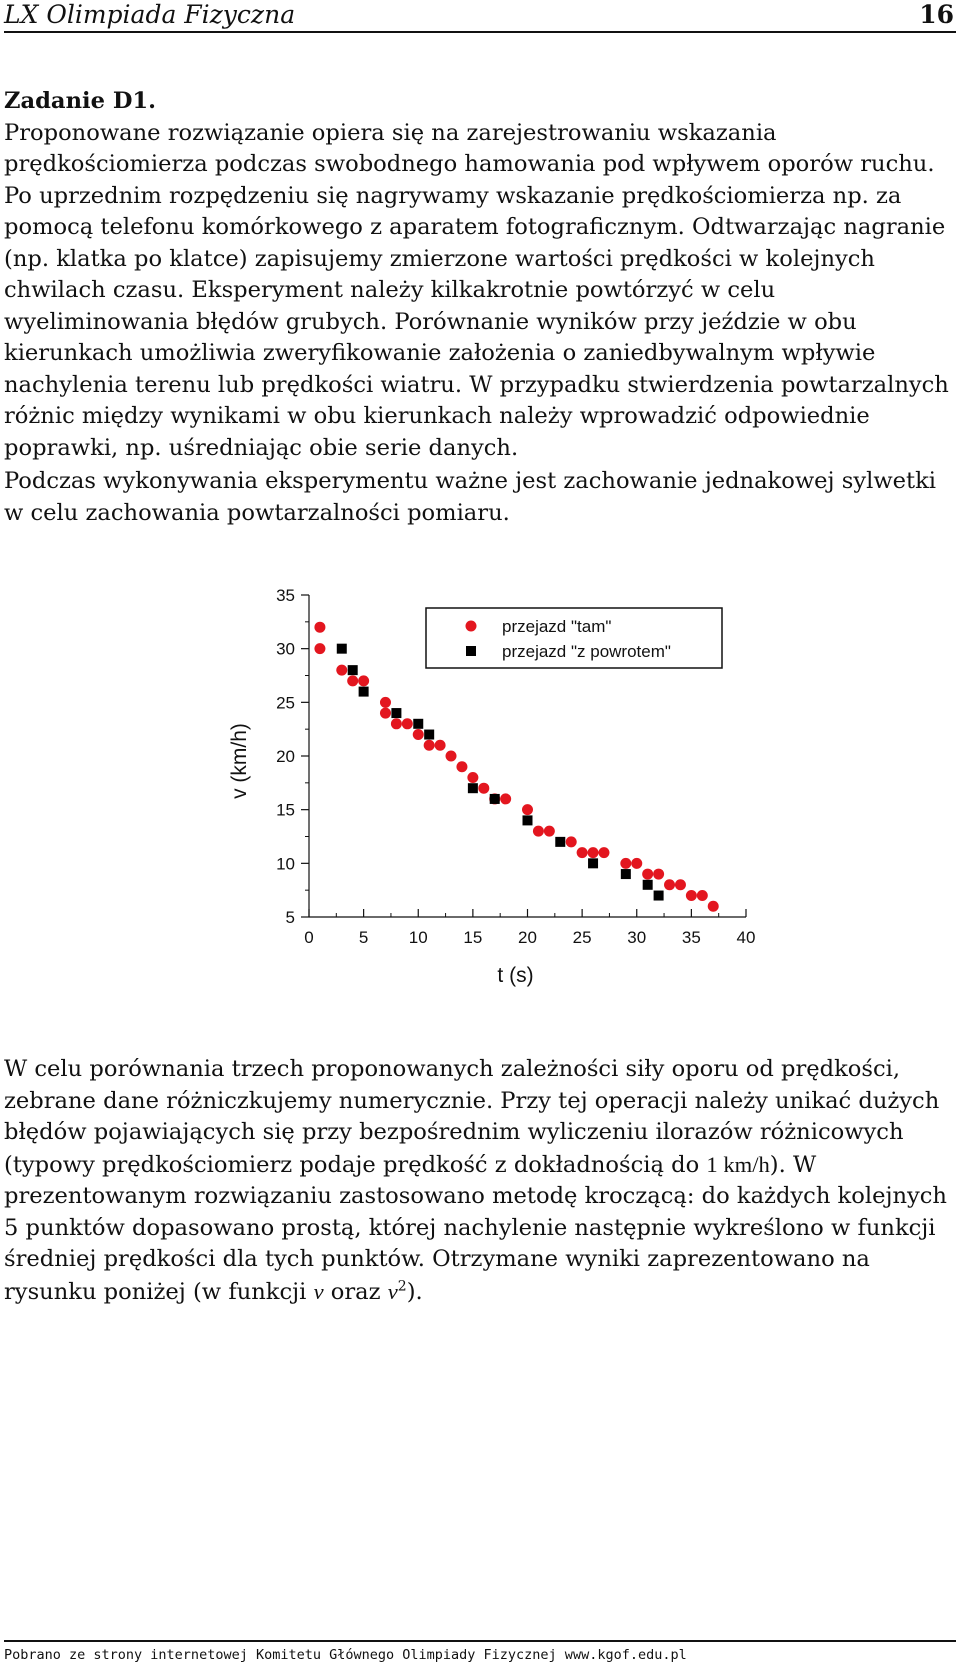  What do you see at coordinates (290, 917) in the screenshot?
I see `y-tick-label: 5` at bounding box center [290, 917].